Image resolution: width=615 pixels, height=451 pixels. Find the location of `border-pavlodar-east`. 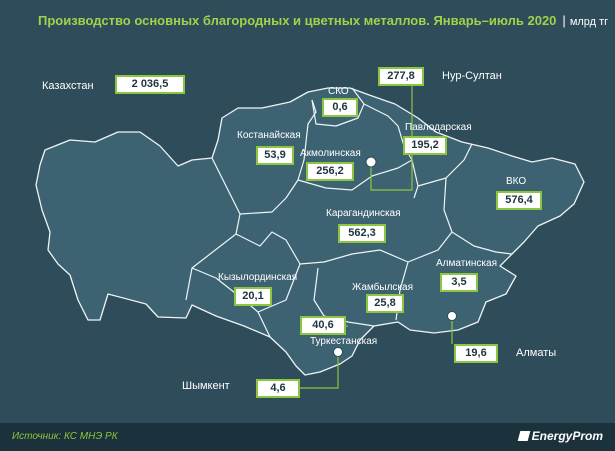

border-pavlodar-east is located at coordinates (445, 165).